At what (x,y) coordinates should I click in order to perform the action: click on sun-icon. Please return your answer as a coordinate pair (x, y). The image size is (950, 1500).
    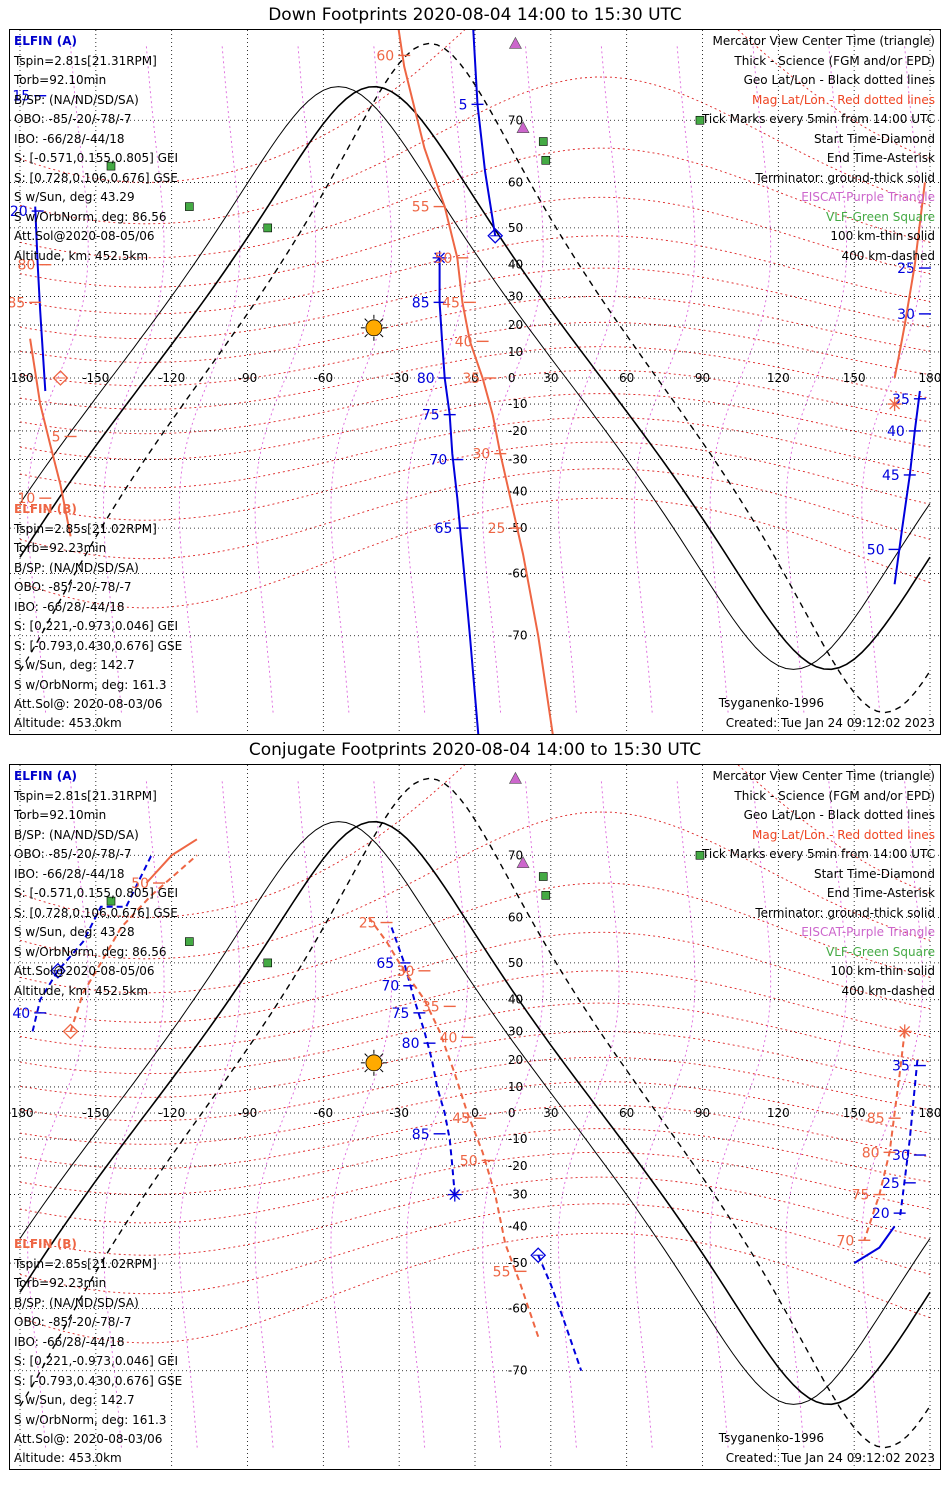
    Looking at the image, I should click on (373, 327).